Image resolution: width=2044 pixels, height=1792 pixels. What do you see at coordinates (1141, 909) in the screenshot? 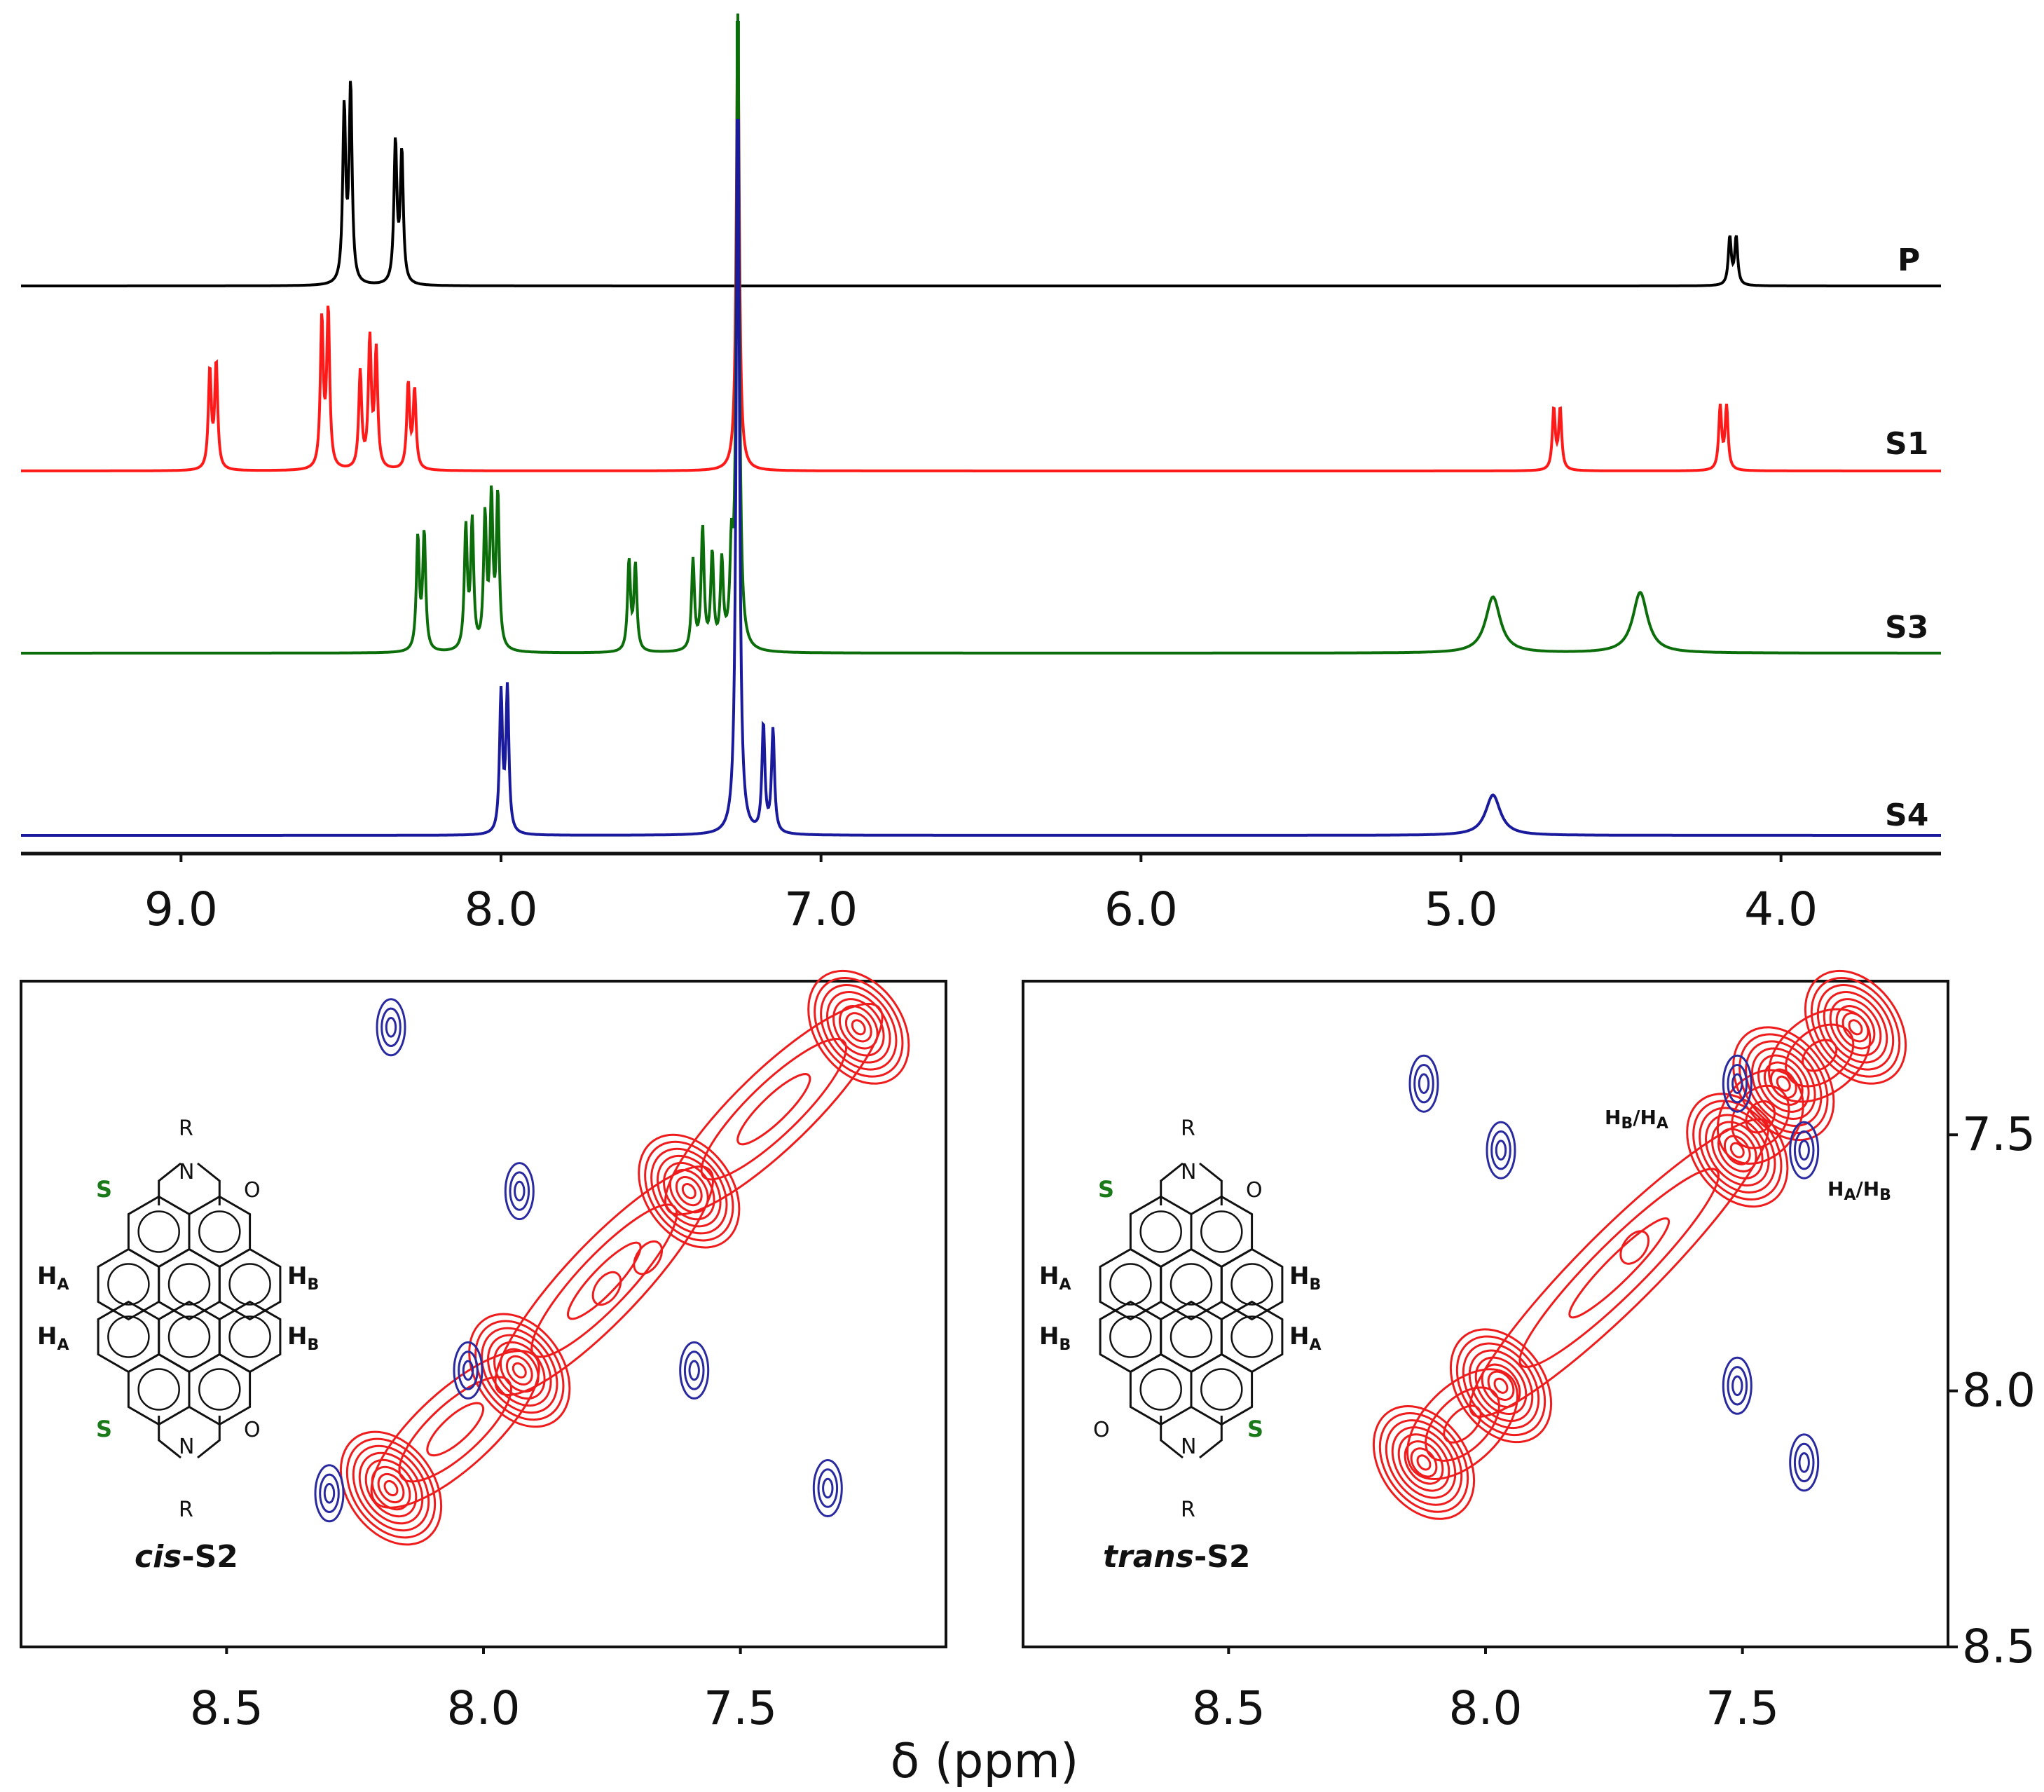
I see `spectra-tick-label: 6.0` at bounding box center [1141, 909].